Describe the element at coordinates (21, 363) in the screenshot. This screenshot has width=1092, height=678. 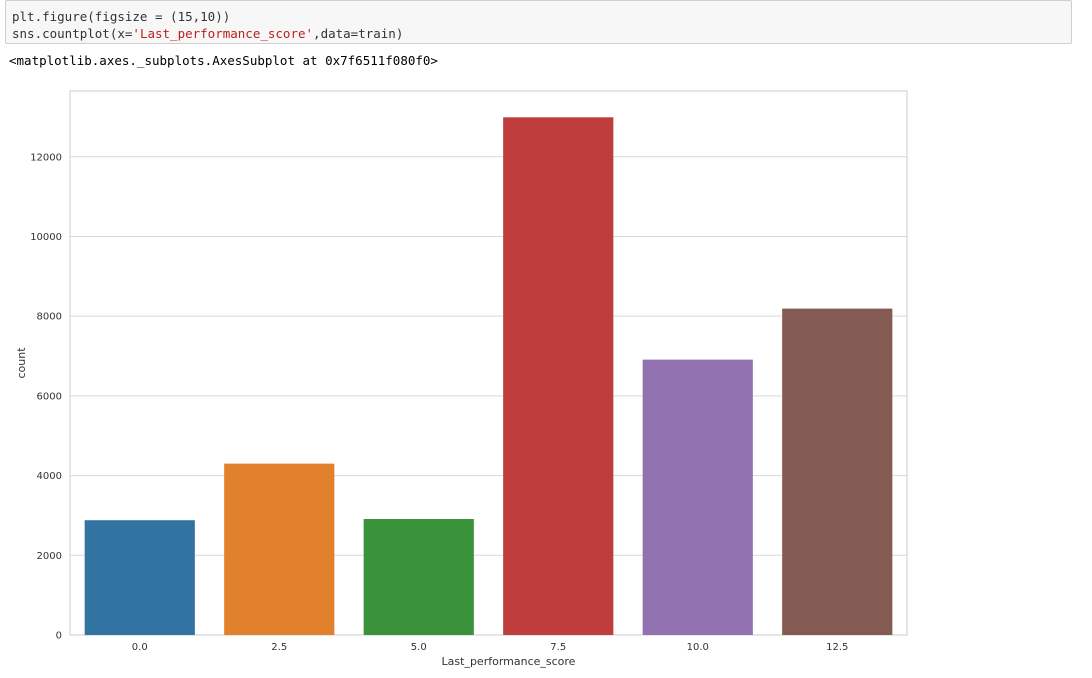
I see `y-axis-label: count` at that location.